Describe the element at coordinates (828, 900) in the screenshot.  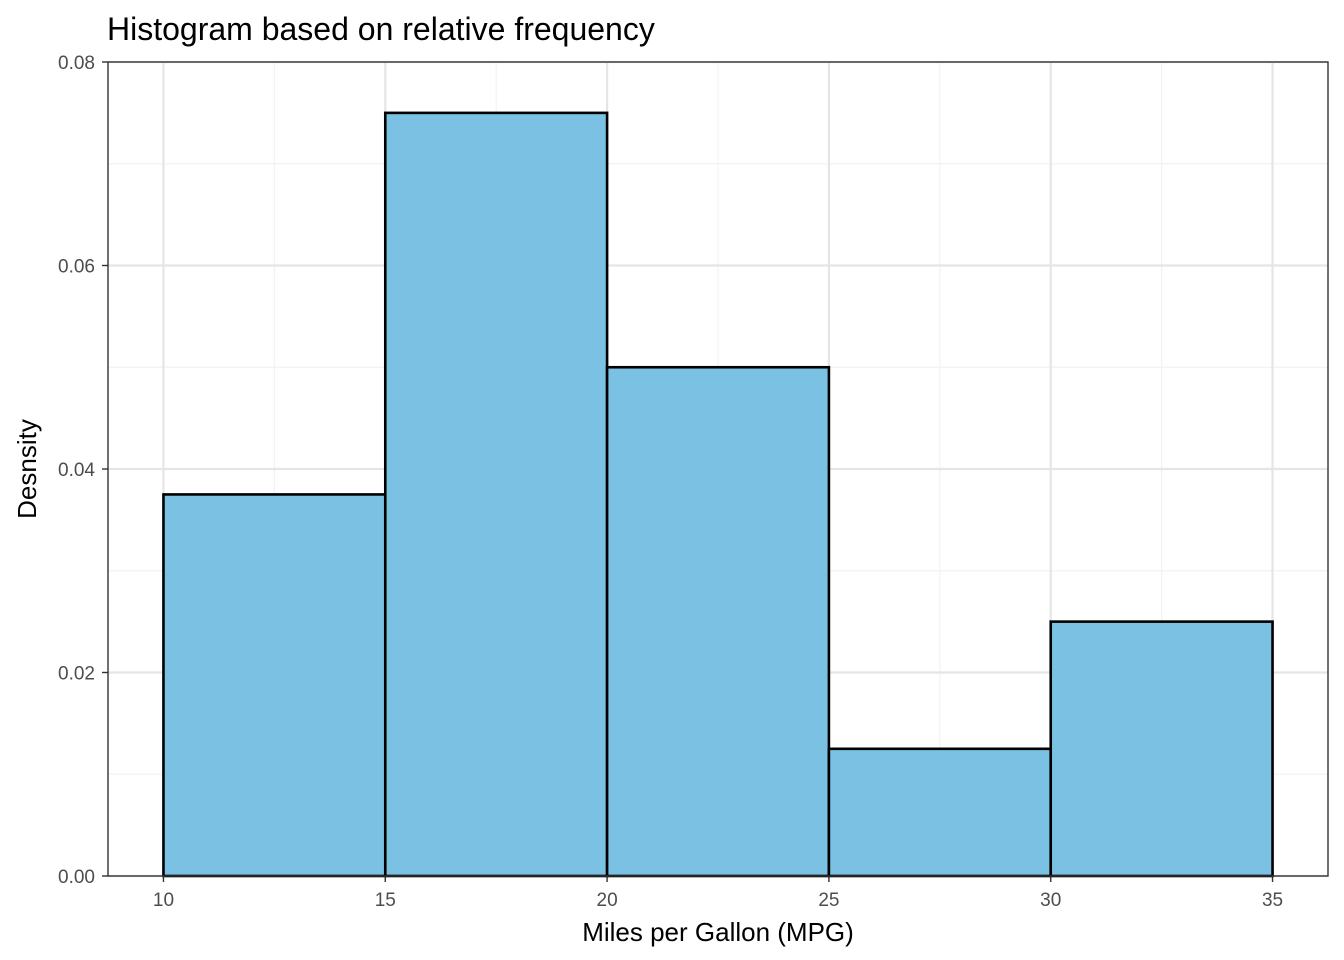
I see `x-tick-label: 25` at that location.